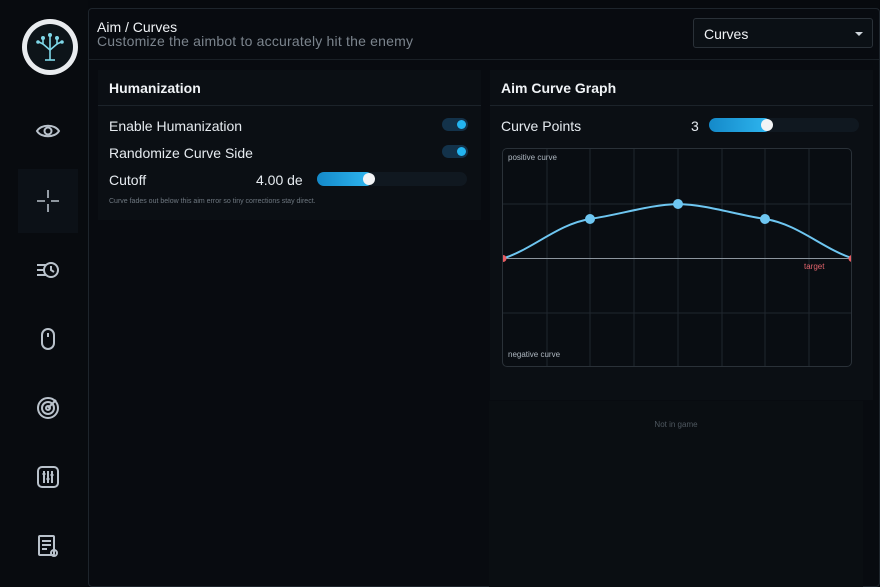 The width and height of the screenshot is (880, 587). I want to click on enable-humanization-label: Enable Humanization, so click(176, 126).